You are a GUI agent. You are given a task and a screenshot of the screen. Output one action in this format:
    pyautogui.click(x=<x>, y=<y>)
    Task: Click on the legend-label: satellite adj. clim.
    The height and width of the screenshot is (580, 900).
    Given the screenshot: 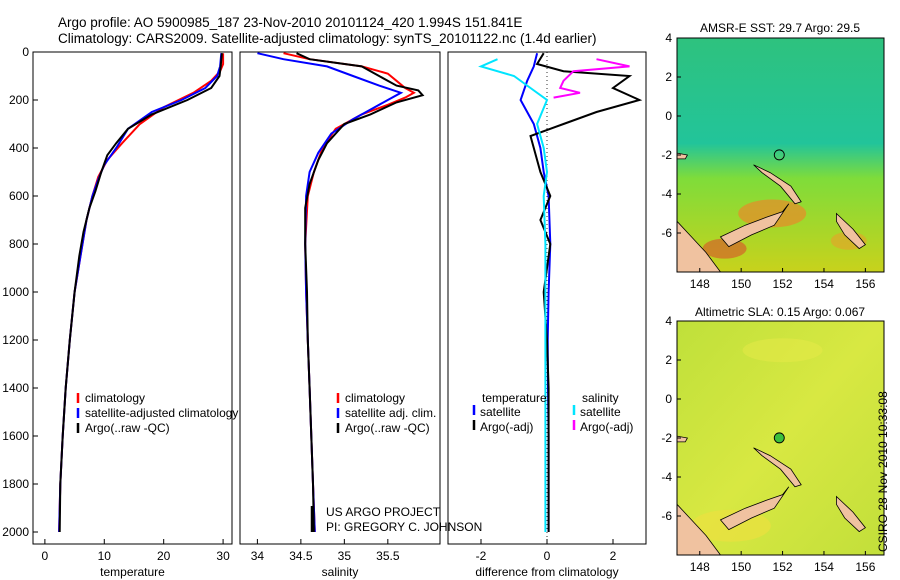 What is the action you would take?
    pyautogui.click(x=390, y=413)
    